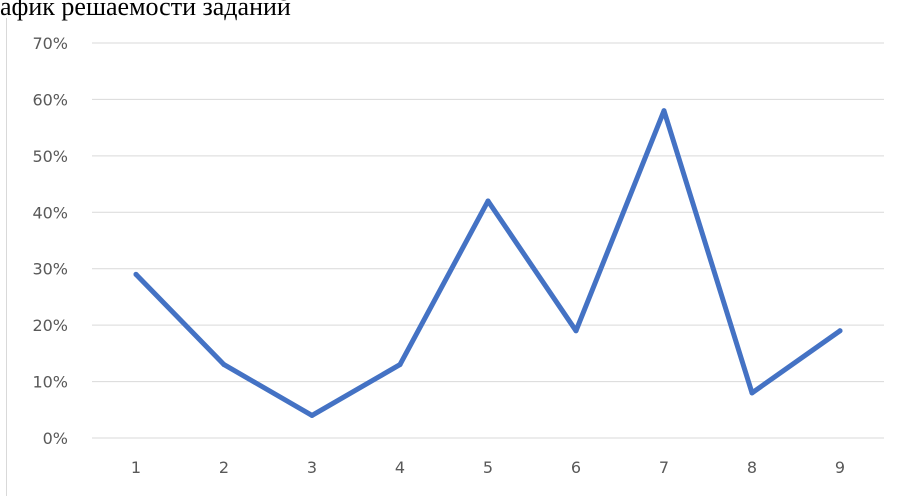  I want to click on x-axis-ticks: 1 2 3 4 5 6 7 8 9, so click(488, 467).